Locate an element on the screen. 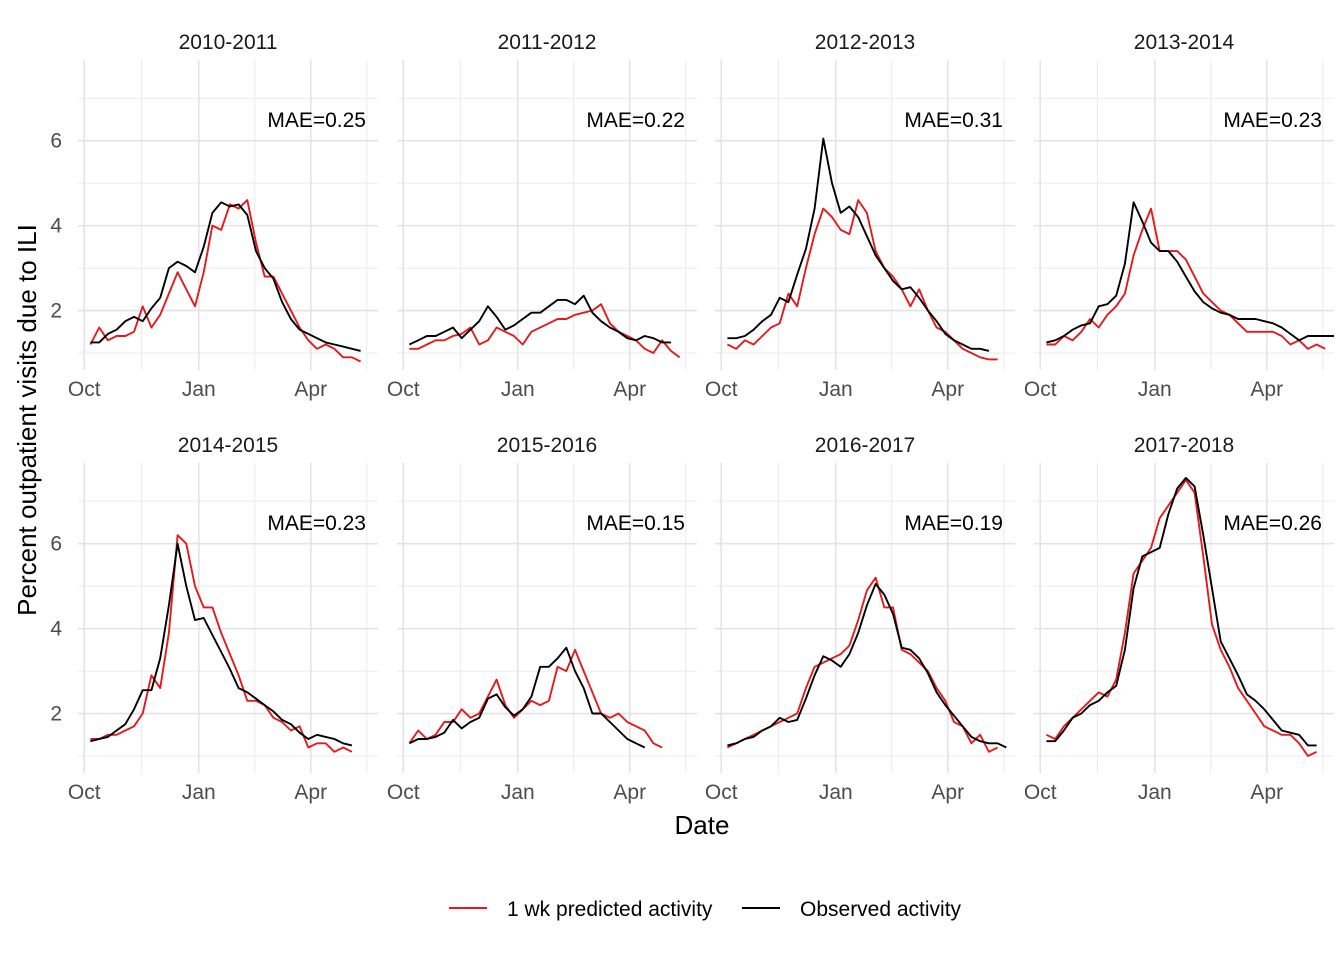  legend-label-predicted: 1 wk predicted activity is located at coordinates (610, 909).